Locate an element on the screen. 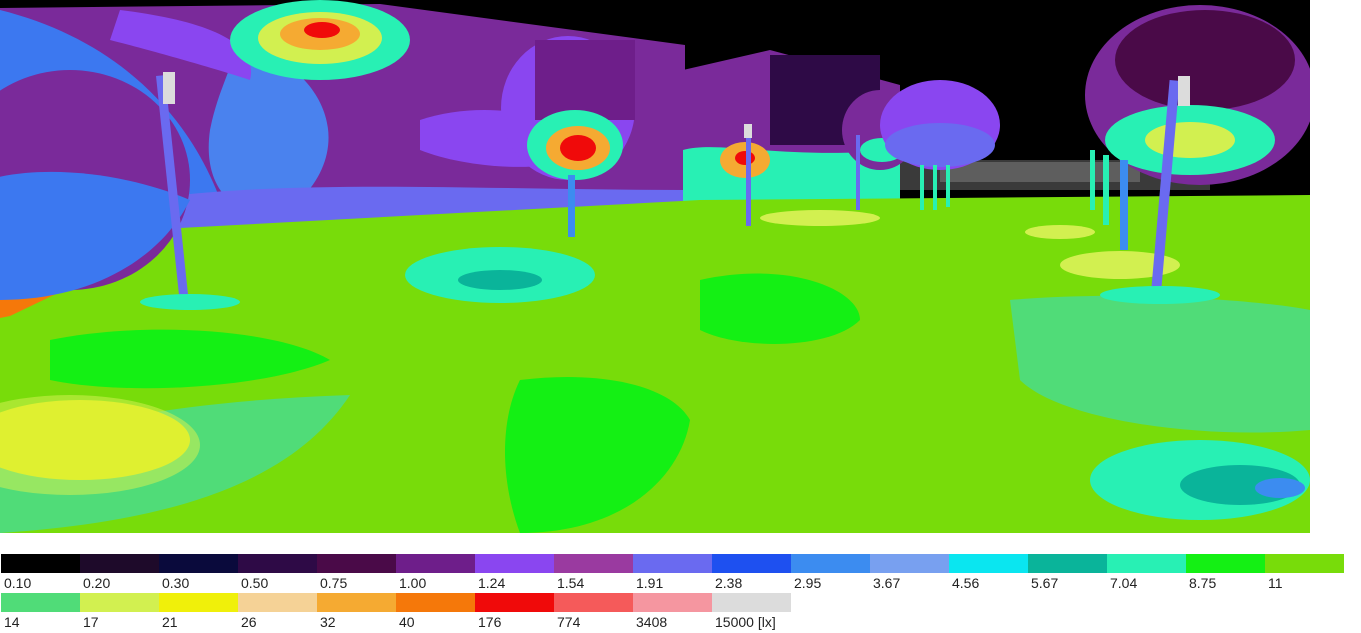 Image resolution: width=1361 pixels, height=633 pixels. sphere-right-large-dark is located at coordinates (1205, 60).